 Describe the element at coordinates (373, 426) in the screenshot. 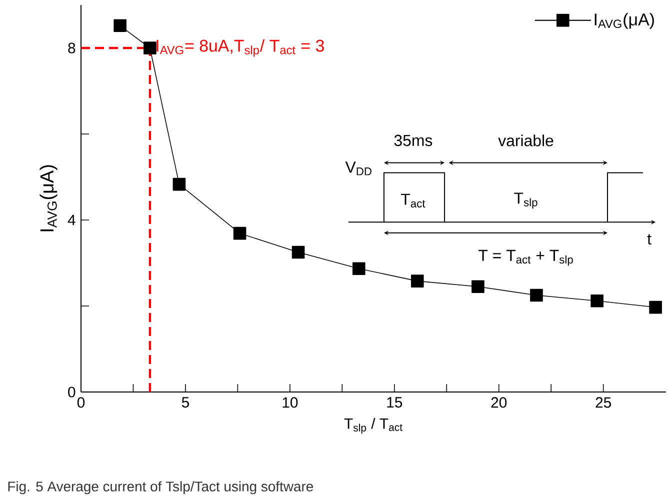

I see `x-axis-title: T$_{slp}$ / T$_{act}$` at that location.